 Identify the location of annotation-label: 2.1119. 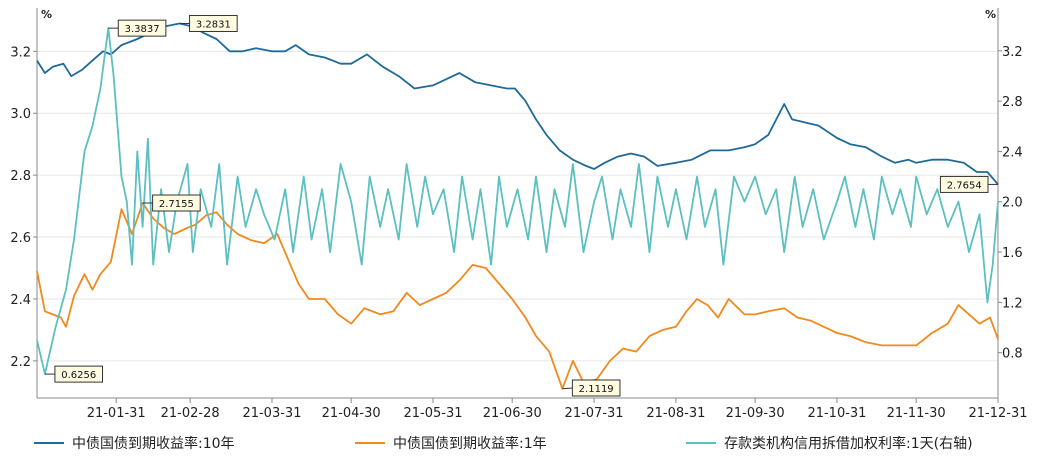
(596, 389).